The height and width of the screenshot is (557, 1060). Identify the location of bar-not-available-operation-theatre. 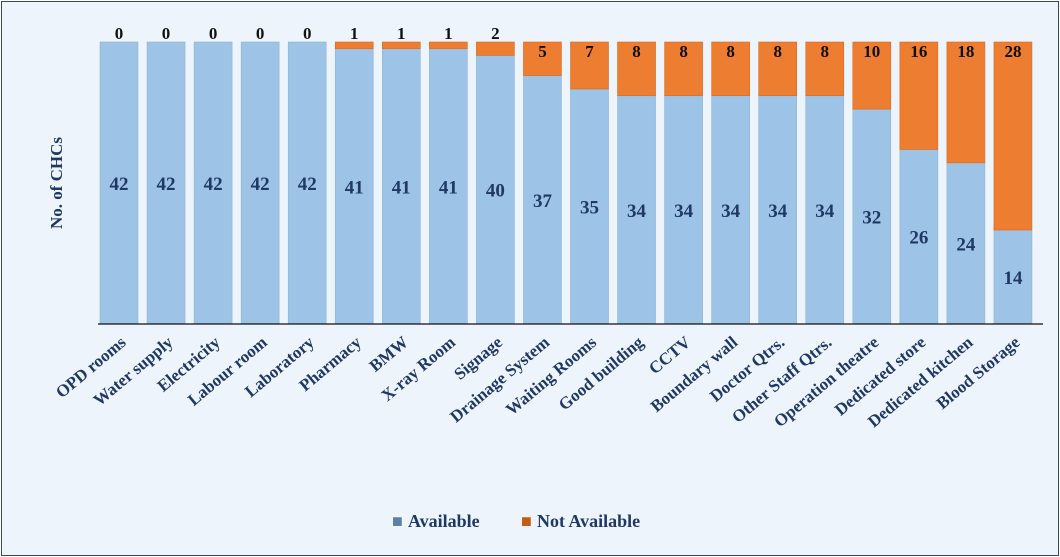
(872, 75).